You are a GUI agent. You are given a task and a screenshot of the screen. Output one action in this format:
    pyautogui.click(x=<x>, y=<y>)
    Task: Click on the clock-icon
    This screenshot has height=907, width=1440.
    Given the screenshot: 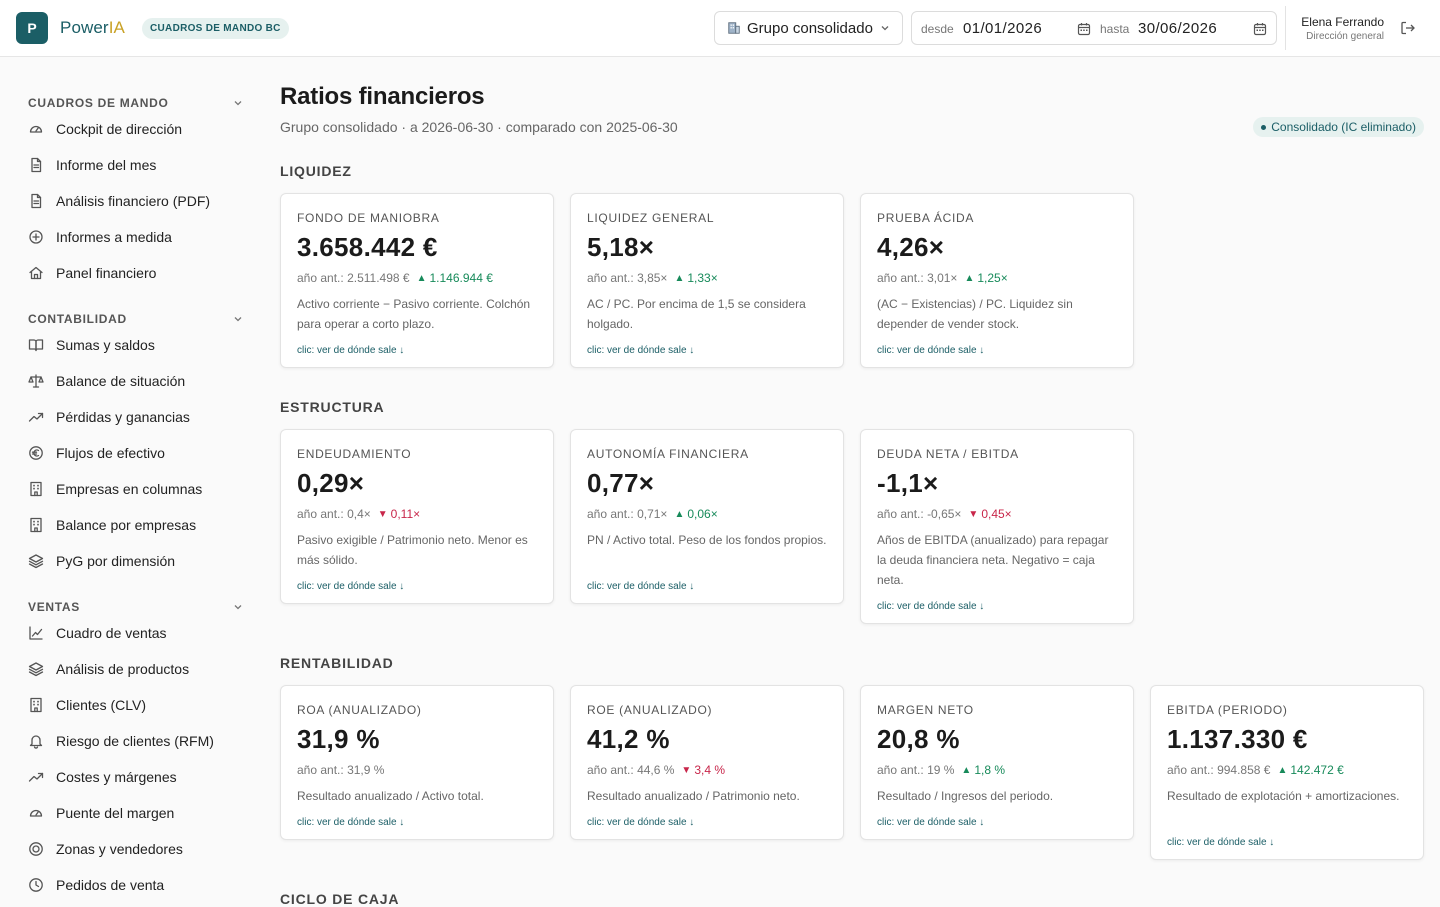 What is the action you would take?
    pyautogui.click(x=36, y=885)
    